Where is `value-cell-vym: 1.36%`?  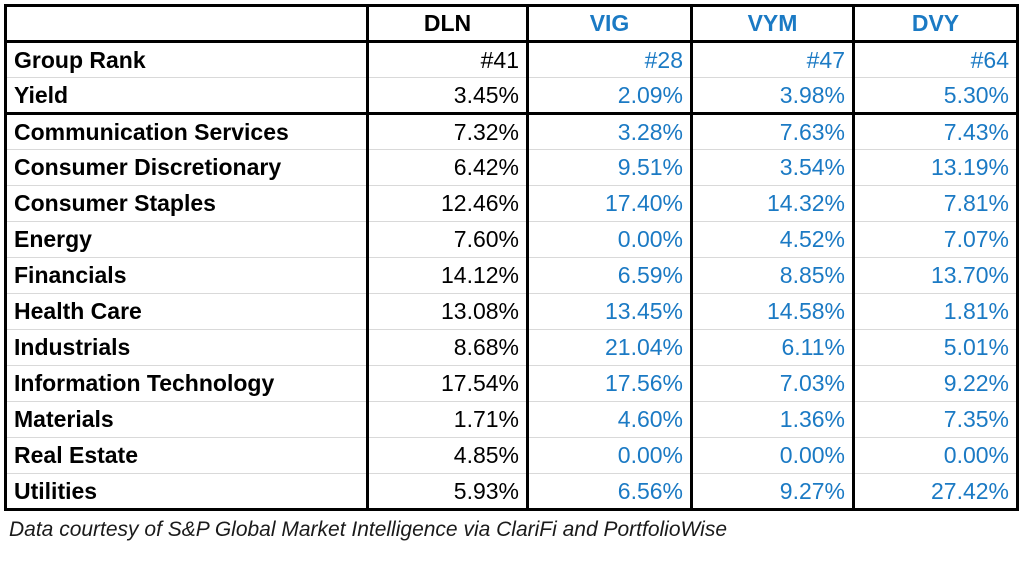
value-cell-vym: 1.36% is located at coordinates (772, 419).